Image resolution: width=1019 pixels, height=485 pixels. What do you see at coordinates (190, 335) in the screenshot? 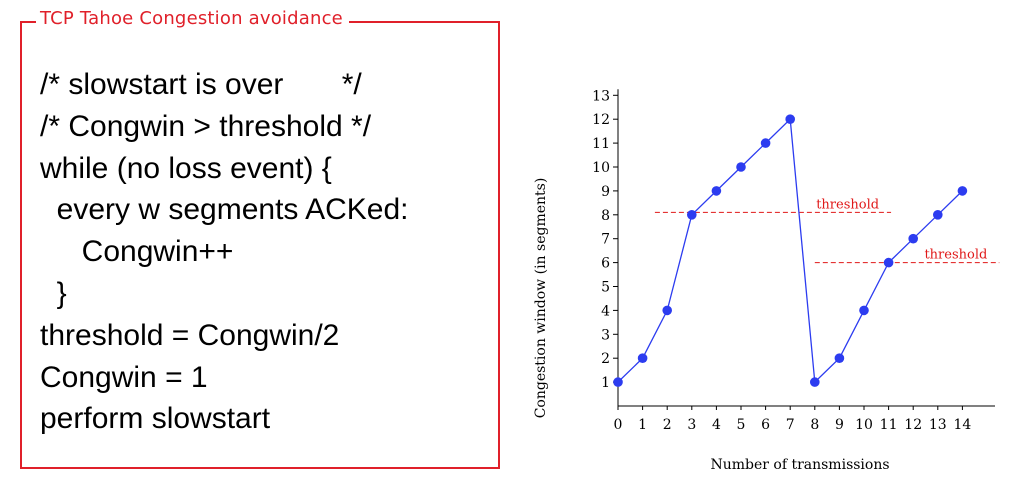
I see `code-line-7: threshold = Congwin/2` at bounding box center [190, 335].